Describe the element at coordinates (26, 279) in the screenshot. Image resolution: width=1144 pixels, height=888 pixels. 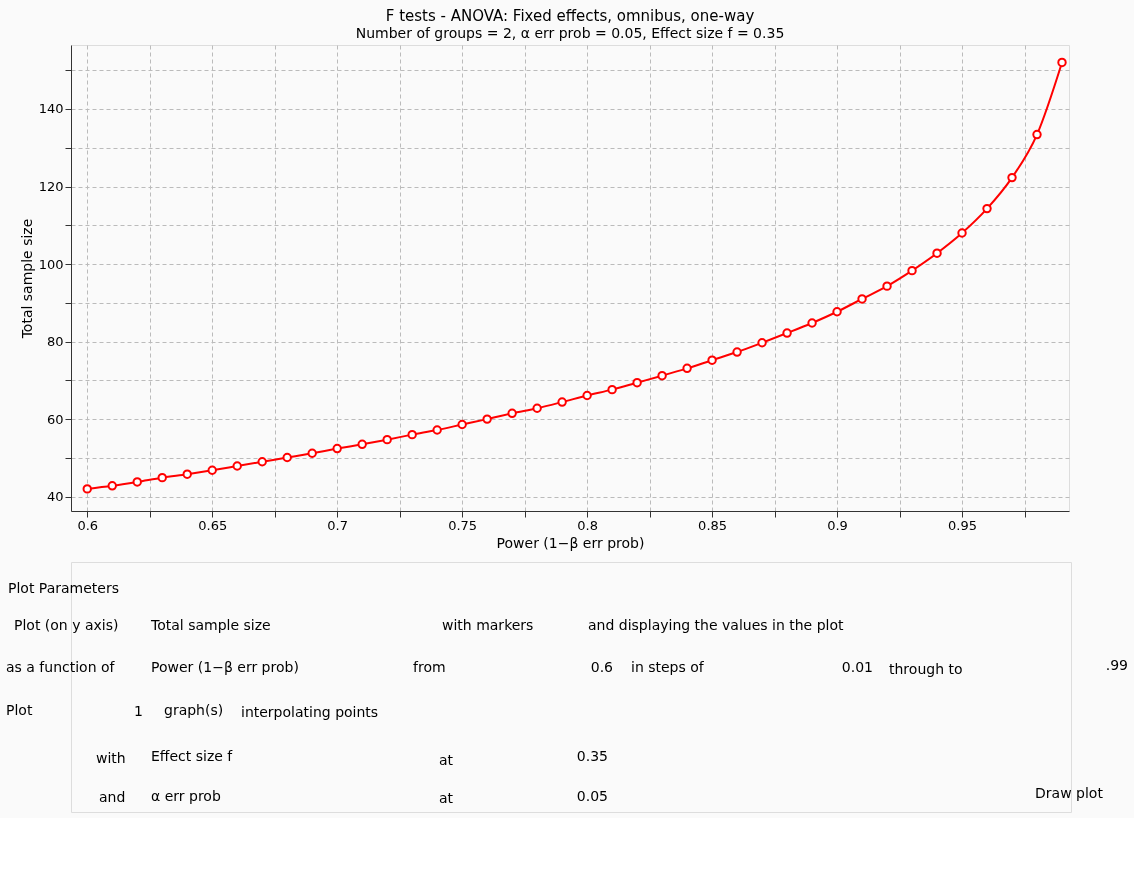
I see `y-axis-title: Total sample size` at that location.